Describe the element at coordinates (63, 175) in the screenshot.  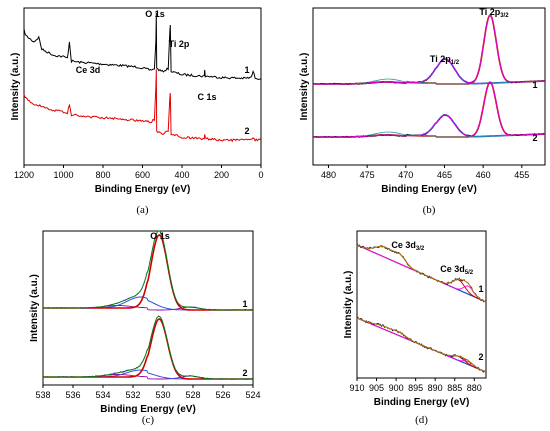
I see `x-tick-label-1000: 1000` at that location.